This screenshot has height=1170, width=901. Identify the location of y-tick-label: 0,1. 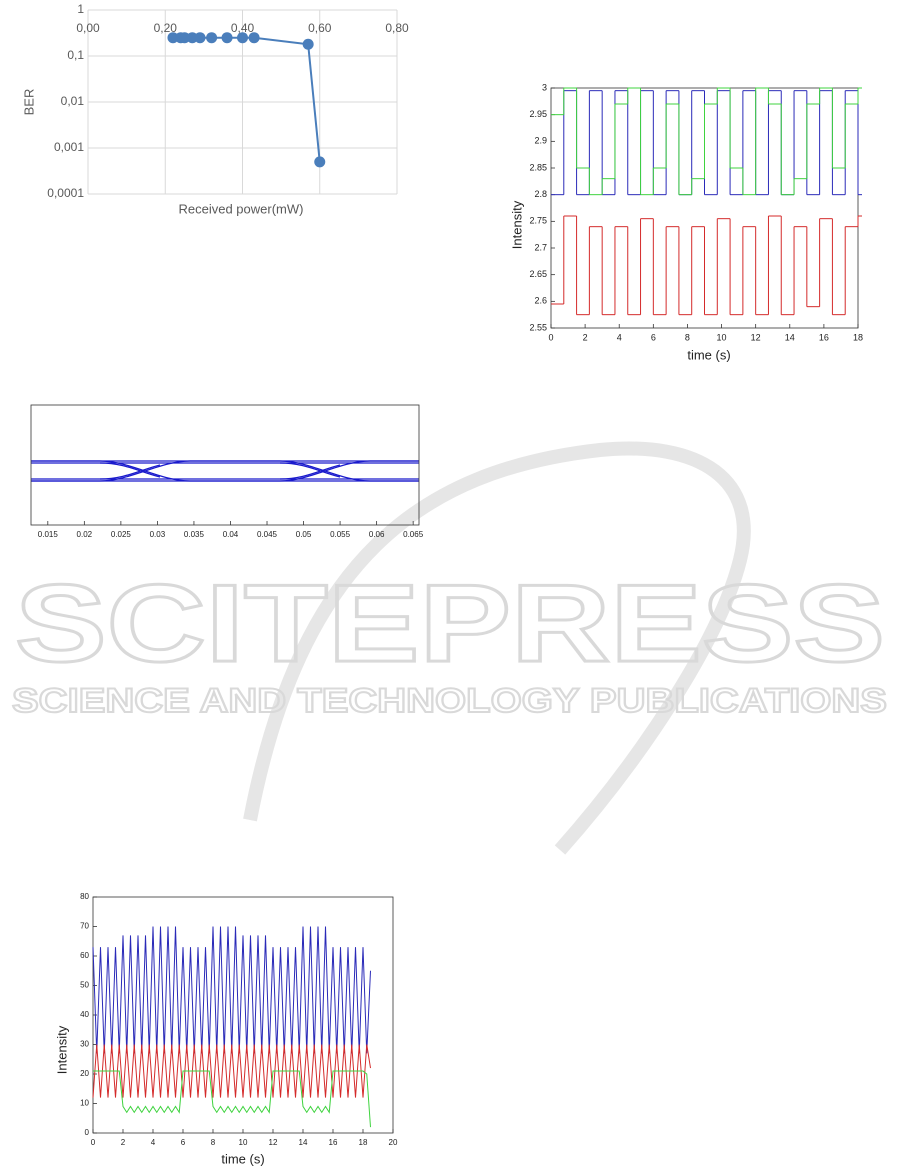
(75, 55).